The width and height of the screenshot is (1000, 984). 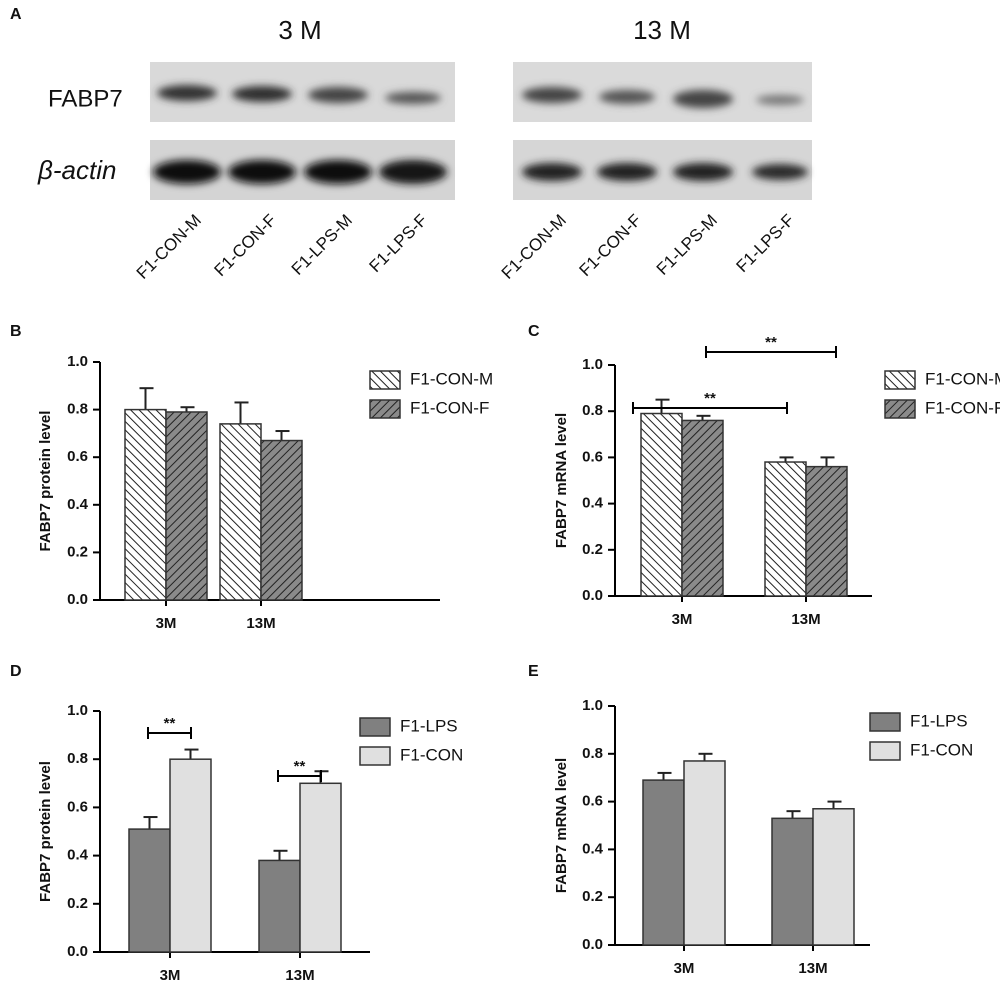 I want to click on row-label: β-actin, so click(x=76, y=170).